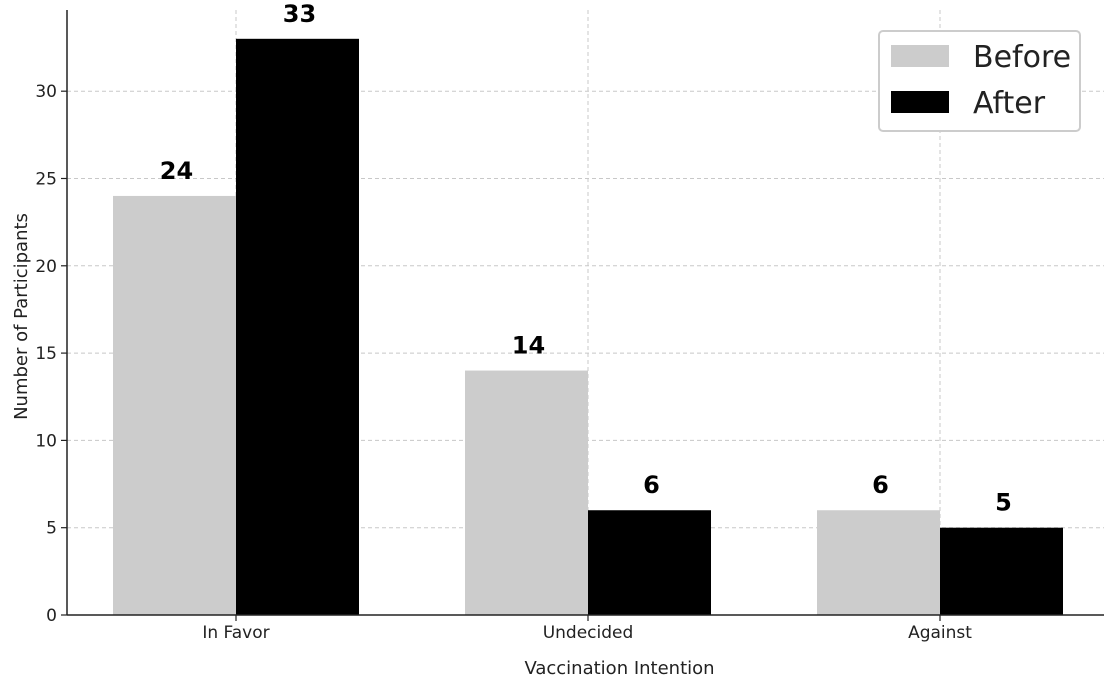 This screenshot has width=1104, height=682. Describe the element at coordinates (46, 354) in the screenshot. I see `y-tick-label: 15` at that location.